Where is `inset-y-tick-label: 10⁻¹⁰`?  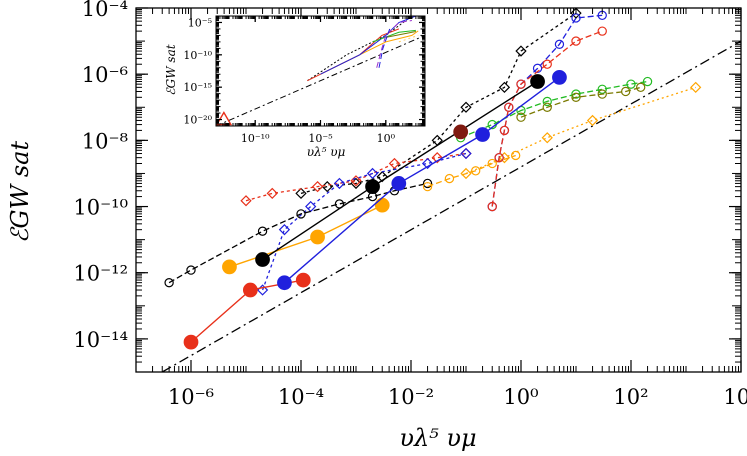
inset-y-tick-label: 10⁻¹⁰ is located at coordinates (197, 55).